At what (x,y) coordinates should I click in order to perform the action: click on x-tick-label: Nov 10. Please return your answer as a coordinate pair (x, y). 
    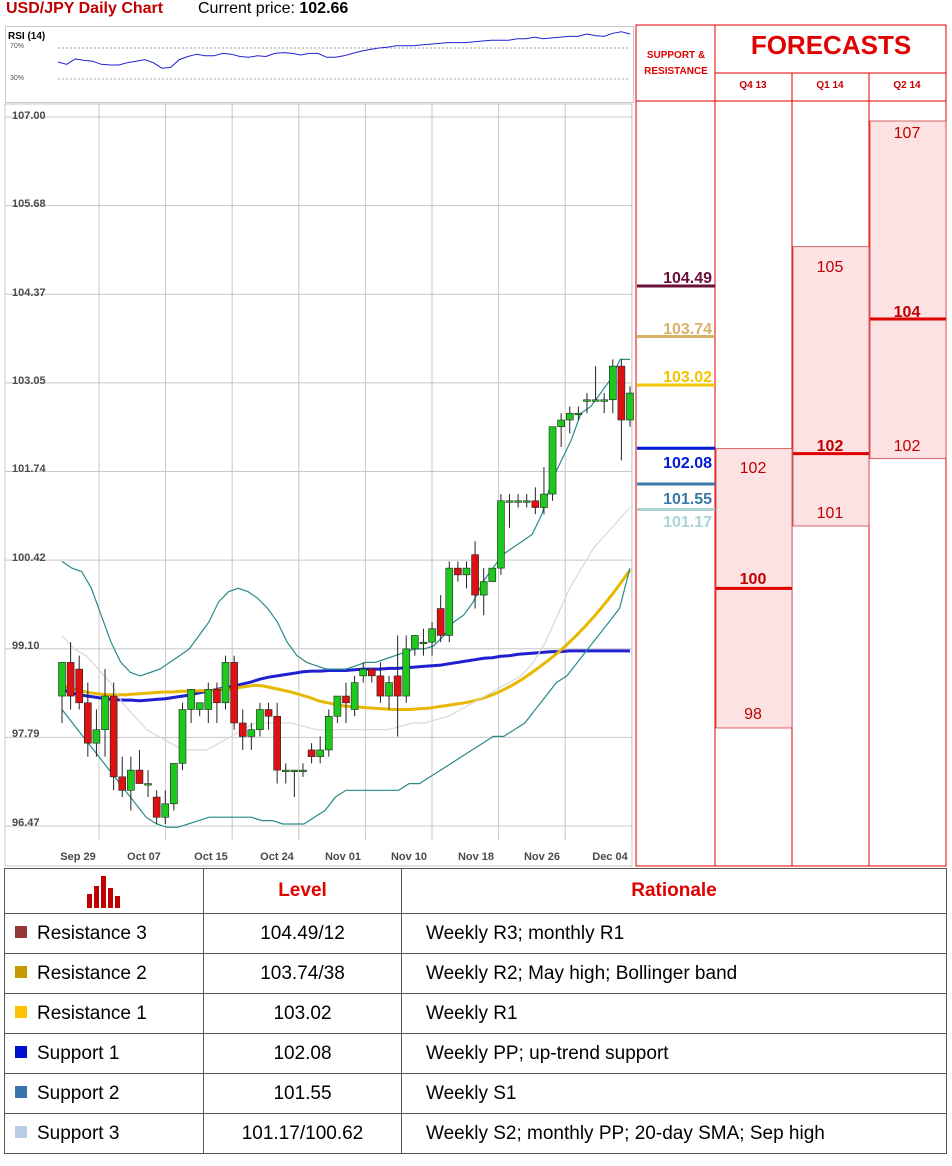
    Looking at the image, I should click on (409, 857).